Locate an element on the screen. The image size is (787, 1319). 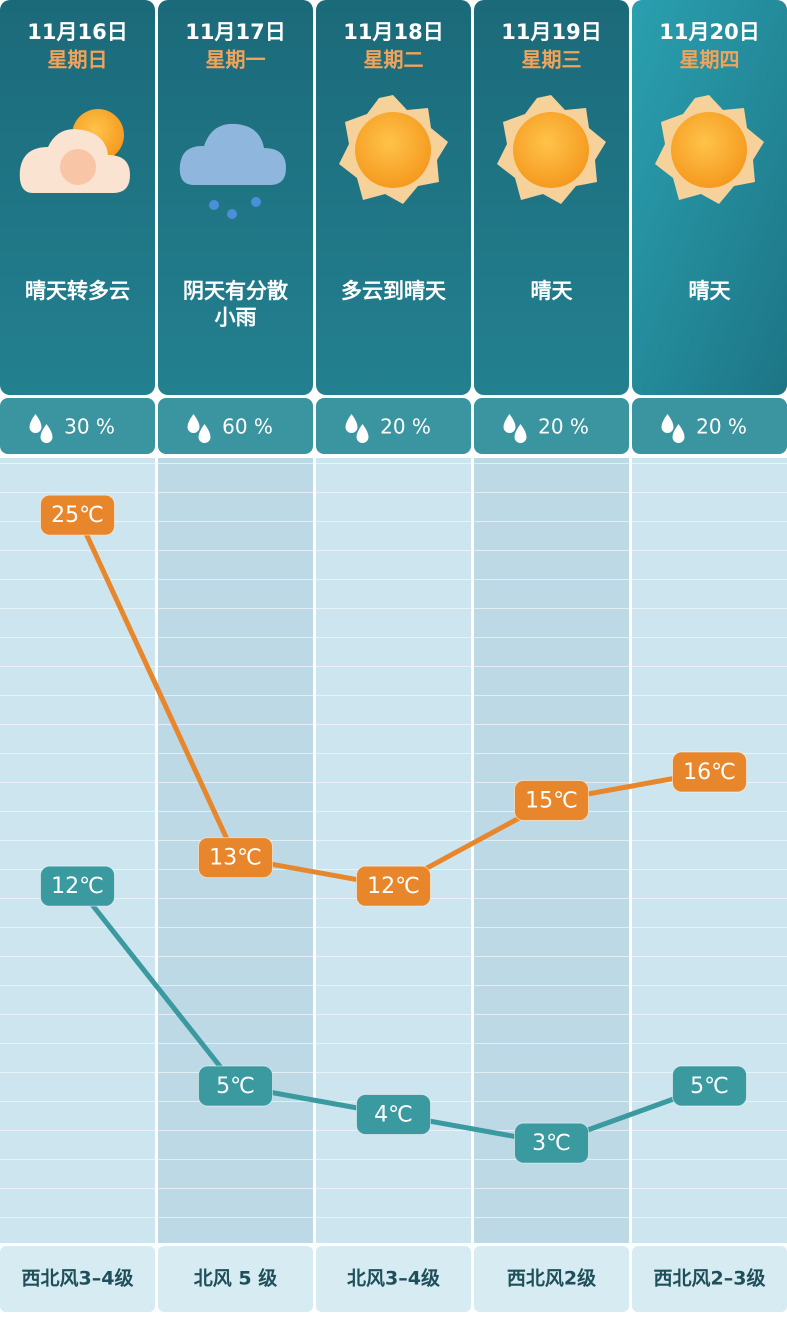
date: 11月20日 is located at coordinates (709, 32).